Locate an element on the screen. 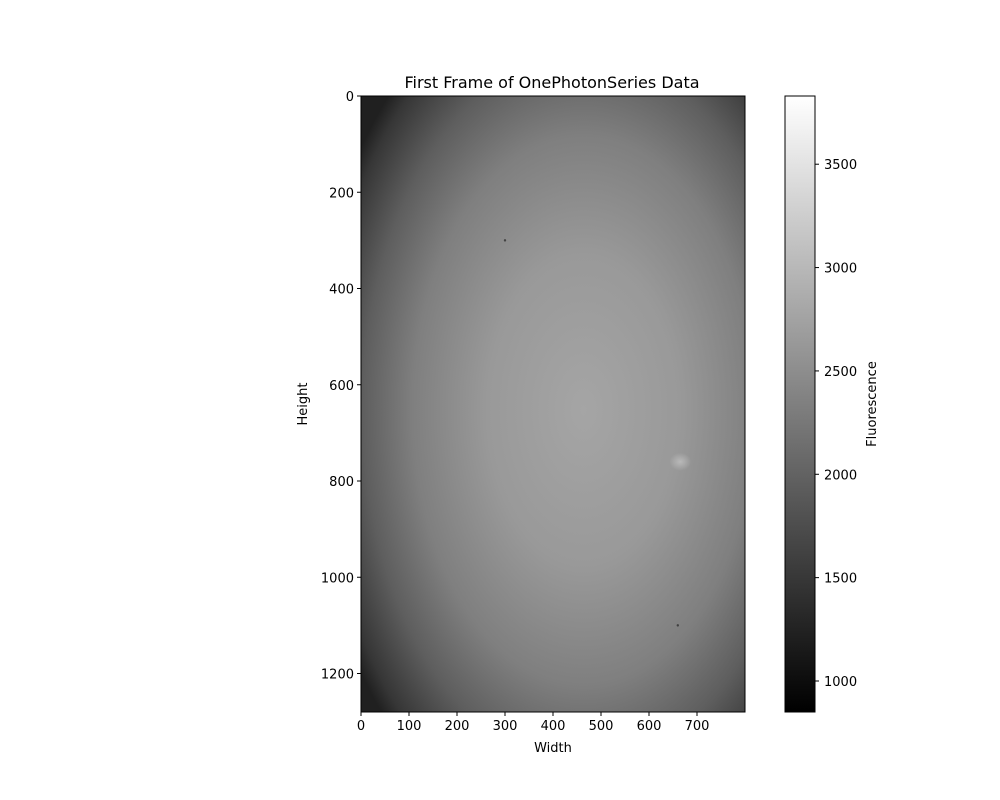  x-axis: 0 100 200 300 400 500 600 700 is located at coordinates (533, 723).